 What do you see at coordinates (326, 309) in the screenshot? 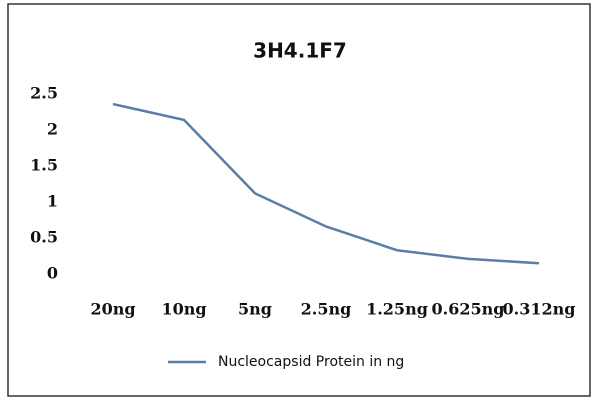
I see `x-tick-label: 2.5ng` at bounding box center [326, 309].